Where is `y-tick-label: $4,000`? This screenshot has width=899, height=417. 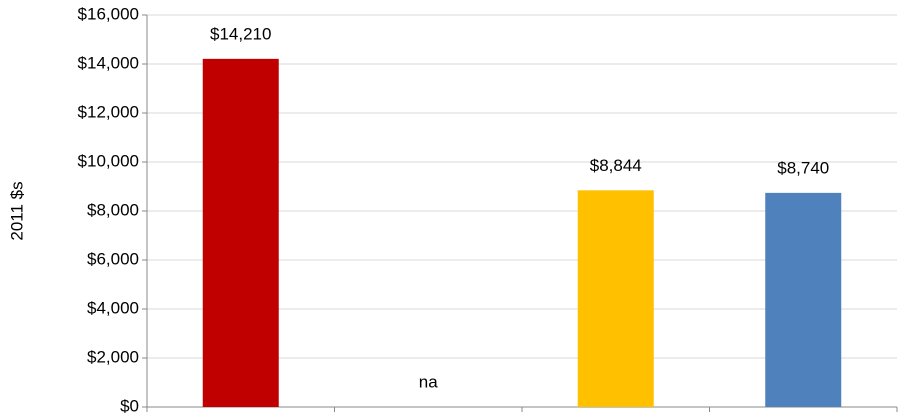 y-tick-label: $4,000 is located at coordinates (113, 307).